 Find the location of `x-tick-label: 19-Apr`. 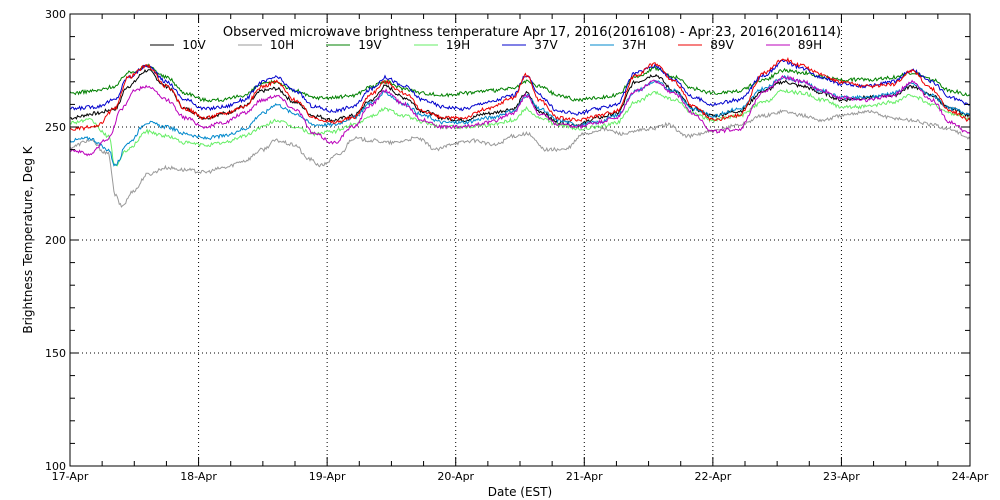

x-tick-label: 19-Apr is located at coordinates (327, 476).